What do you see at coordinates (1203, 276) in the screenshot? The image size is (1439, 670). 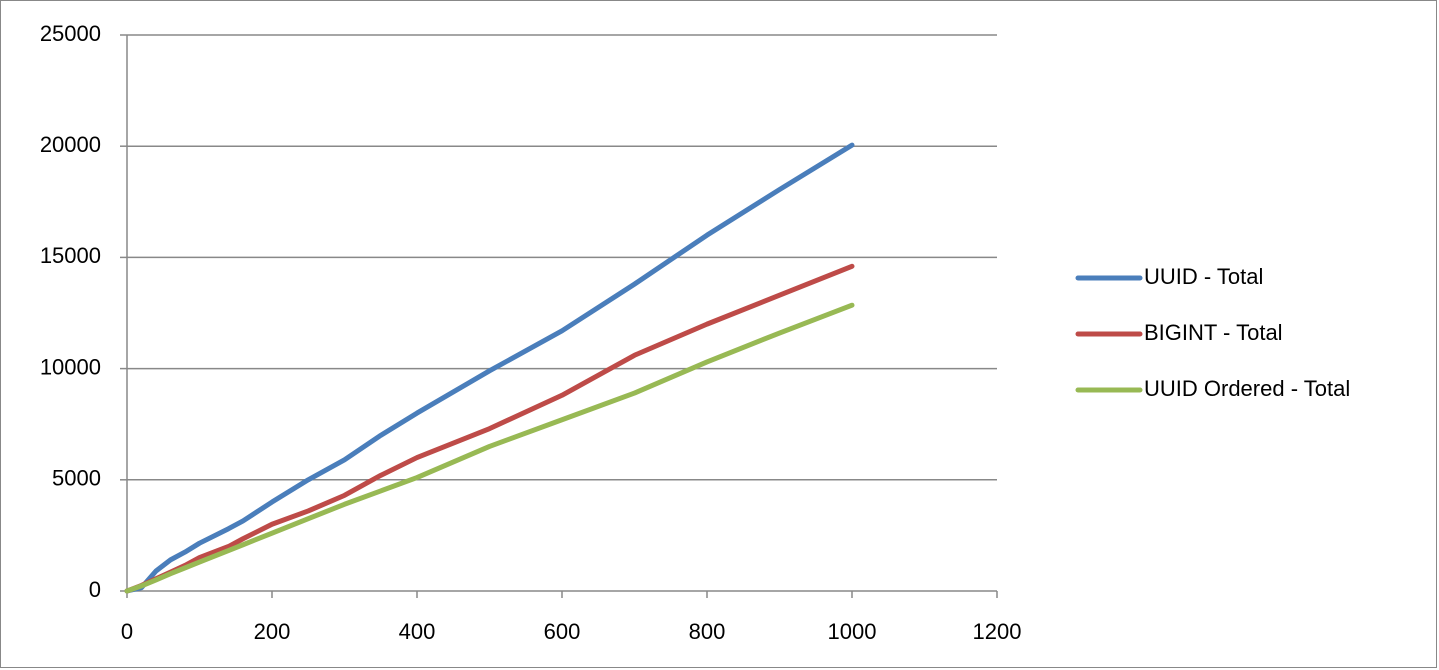 I see `legend-label: UUID - Total` at bounding box center [1203, 276].